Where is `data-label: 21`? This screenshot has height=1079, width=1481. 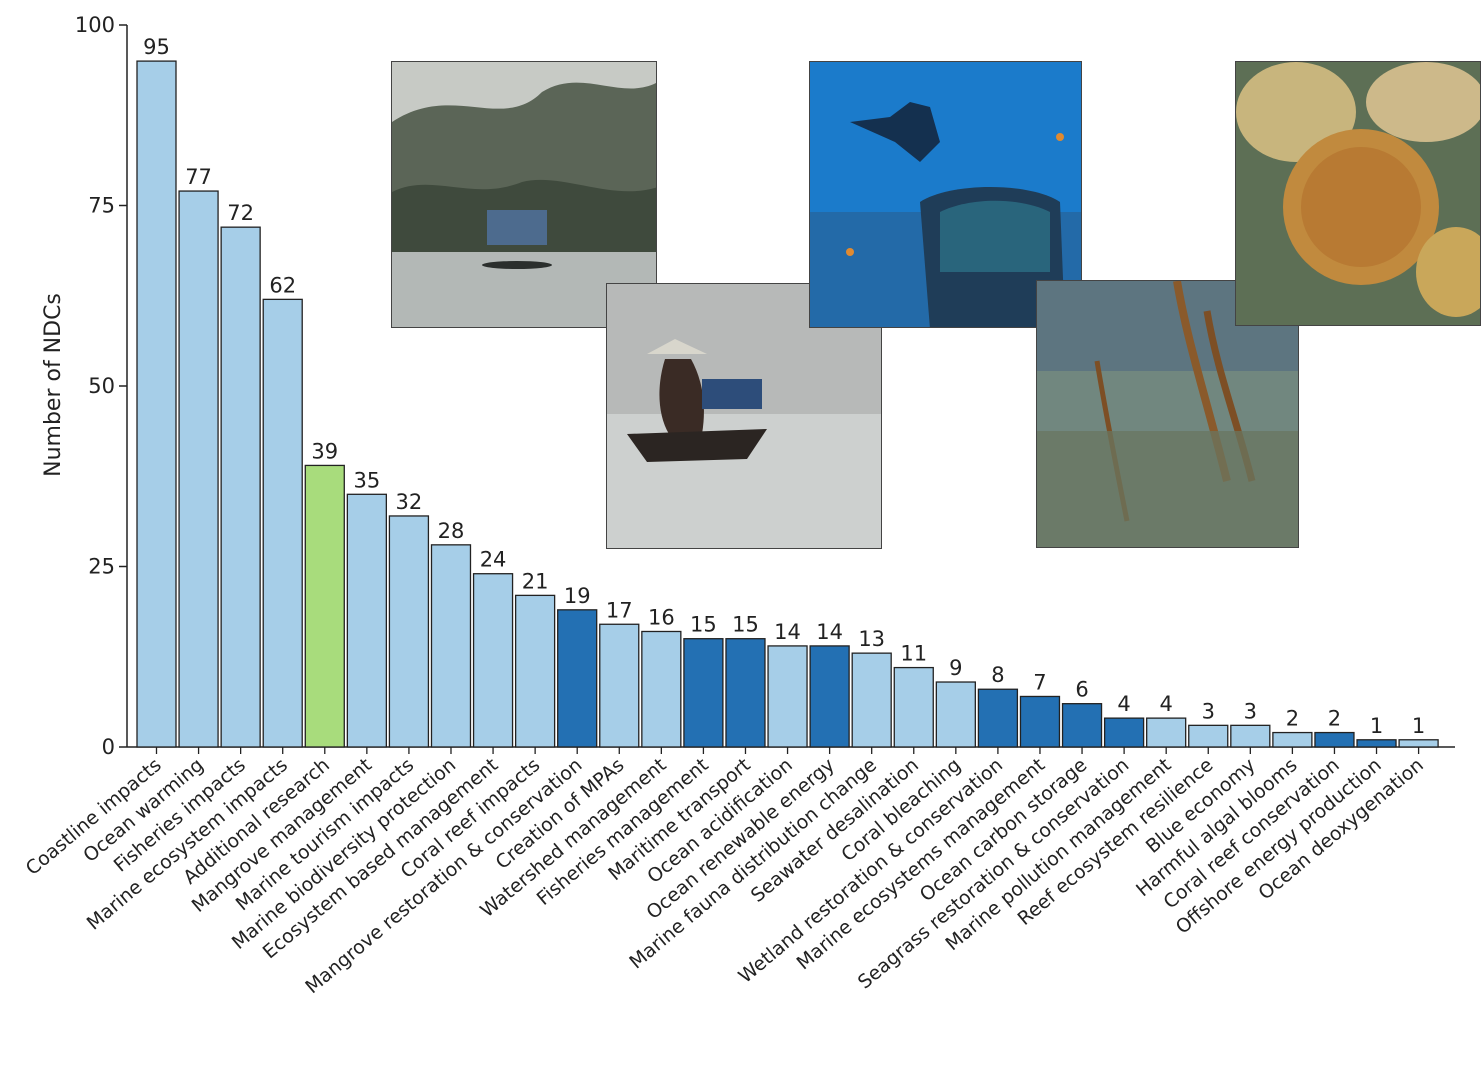
data-label: 21 is located at coordinates (535, 581).